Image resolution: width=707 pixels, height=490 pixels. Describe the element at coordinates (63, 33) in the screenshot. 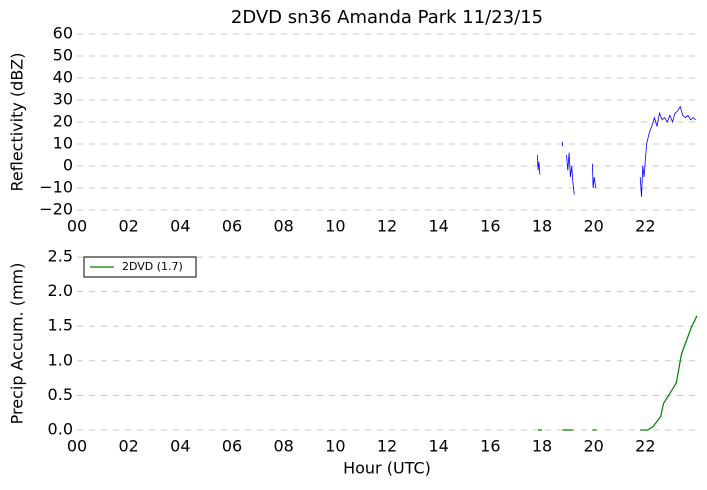

I see `y-tick-label: 60` at that location.